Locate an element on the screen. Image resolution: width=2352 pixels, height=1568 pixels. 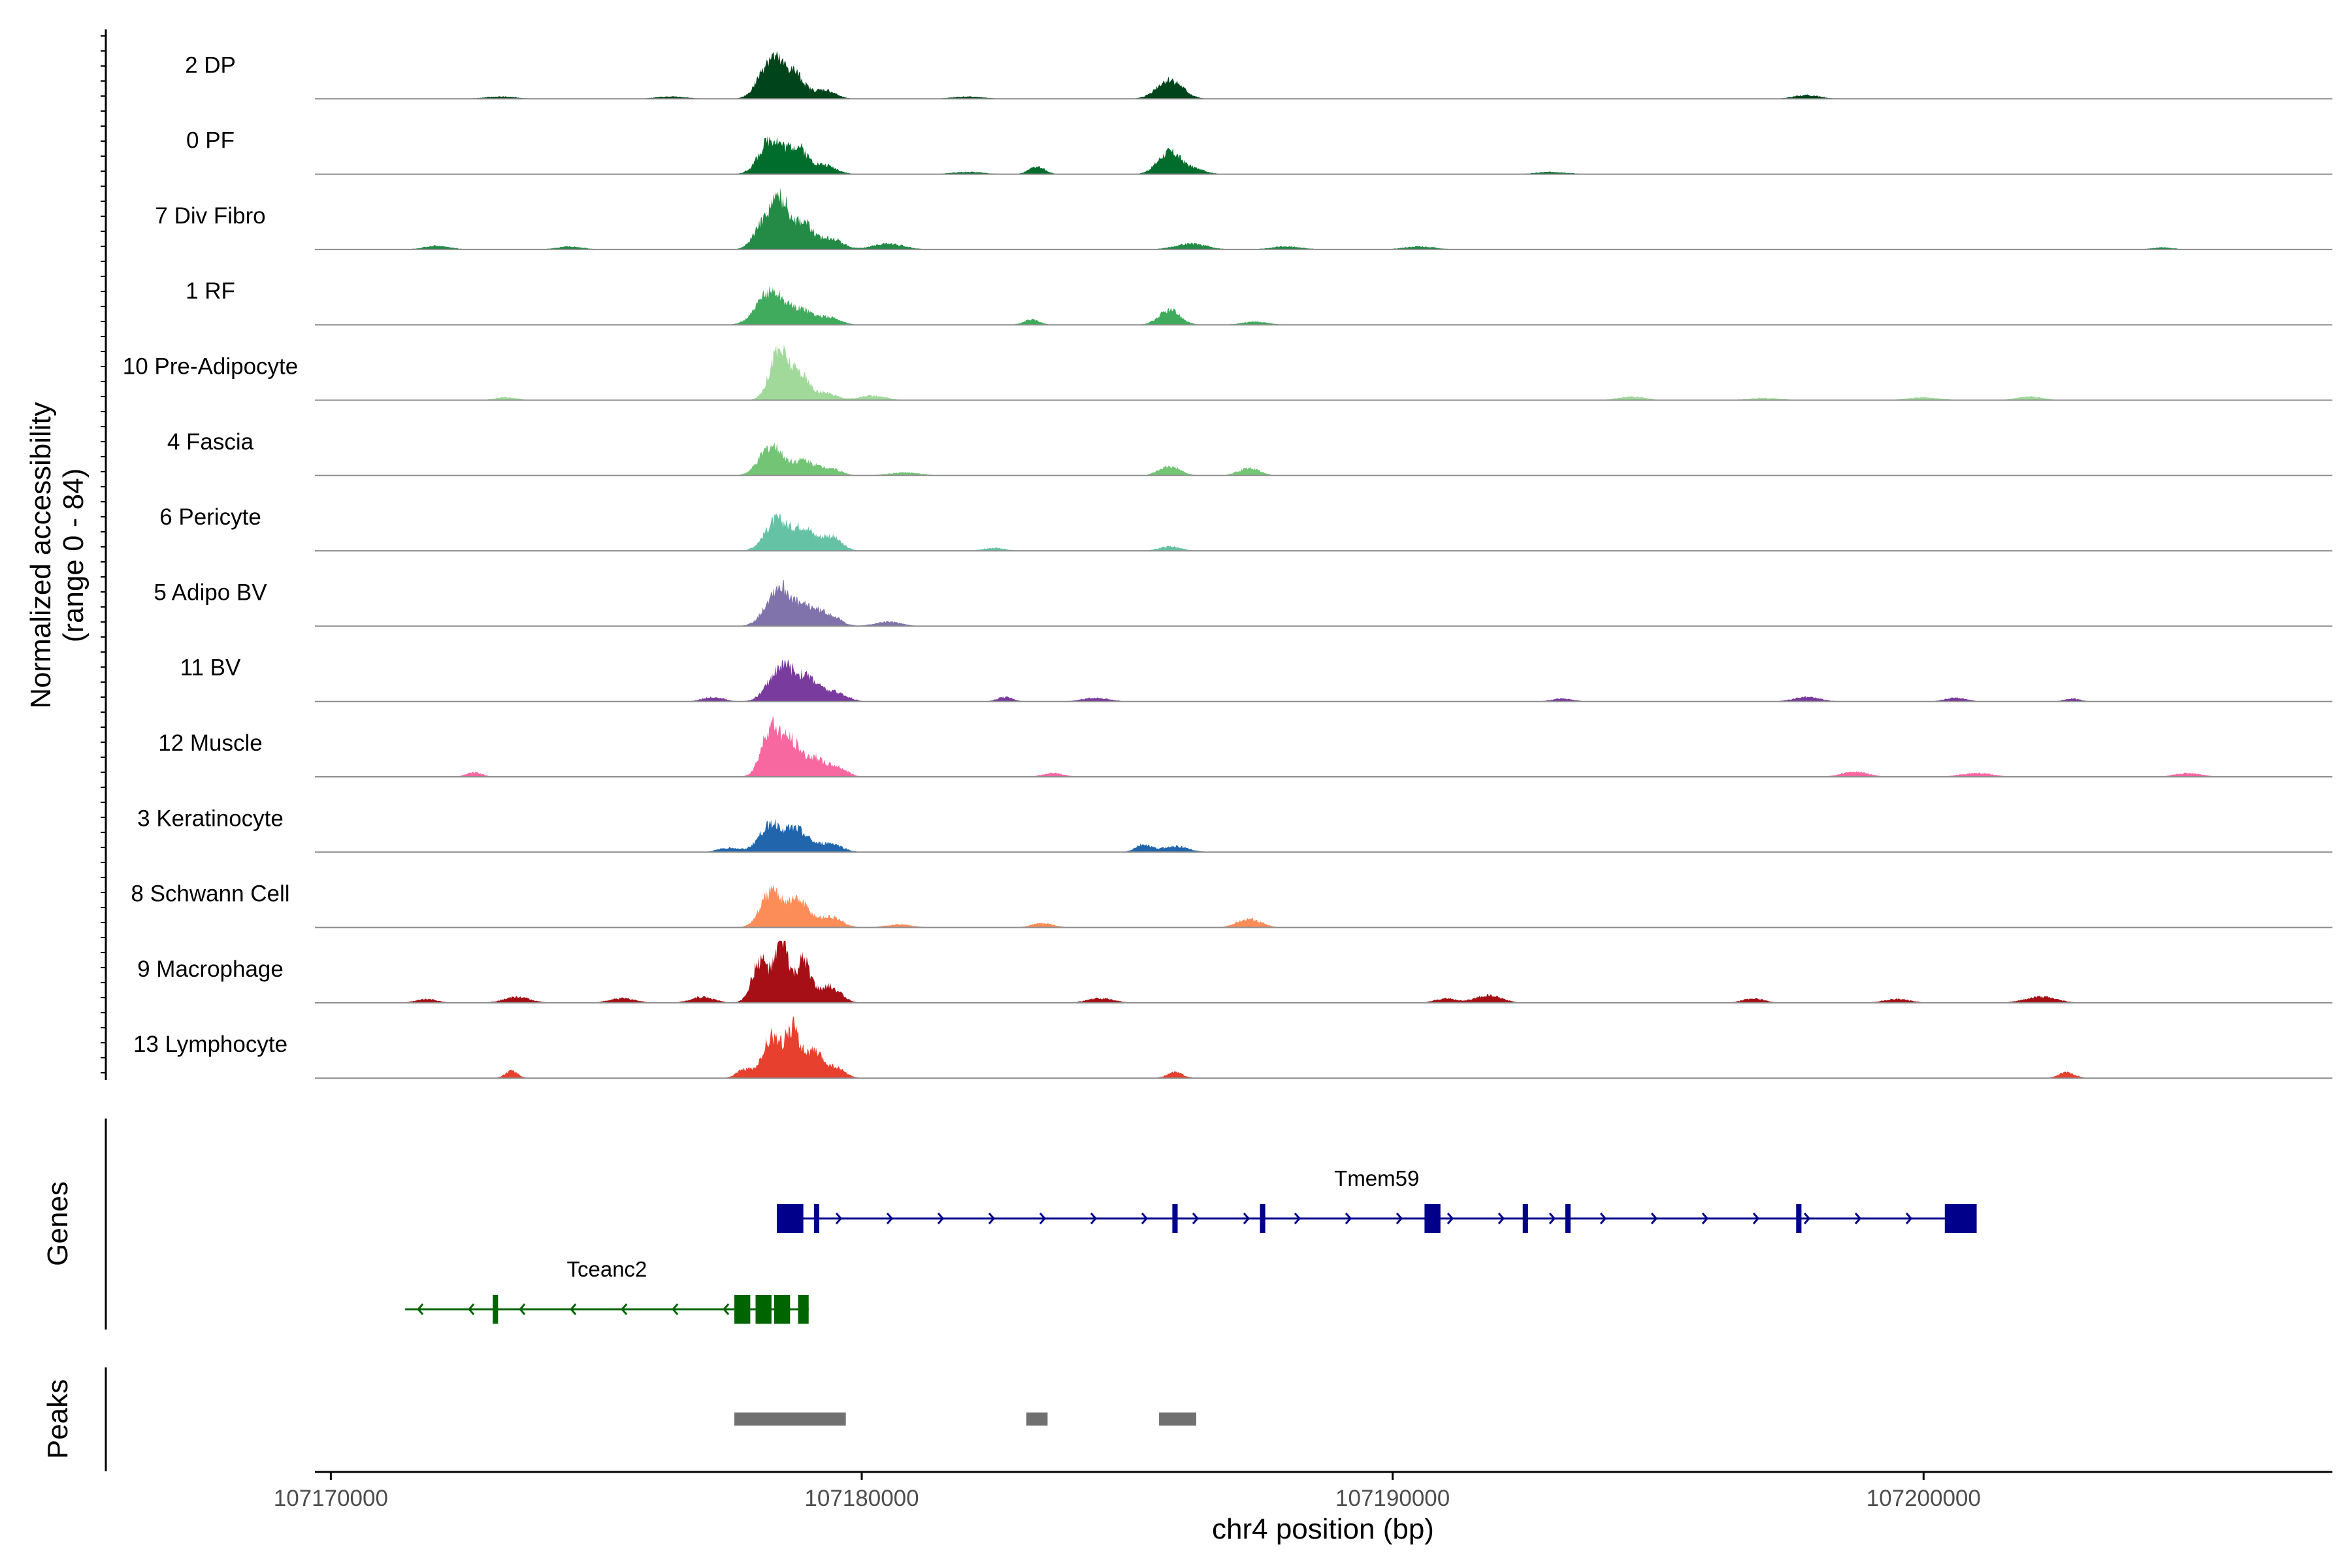
track-4-fascia: 4 Fascia is located at coordinates (1249, 452).